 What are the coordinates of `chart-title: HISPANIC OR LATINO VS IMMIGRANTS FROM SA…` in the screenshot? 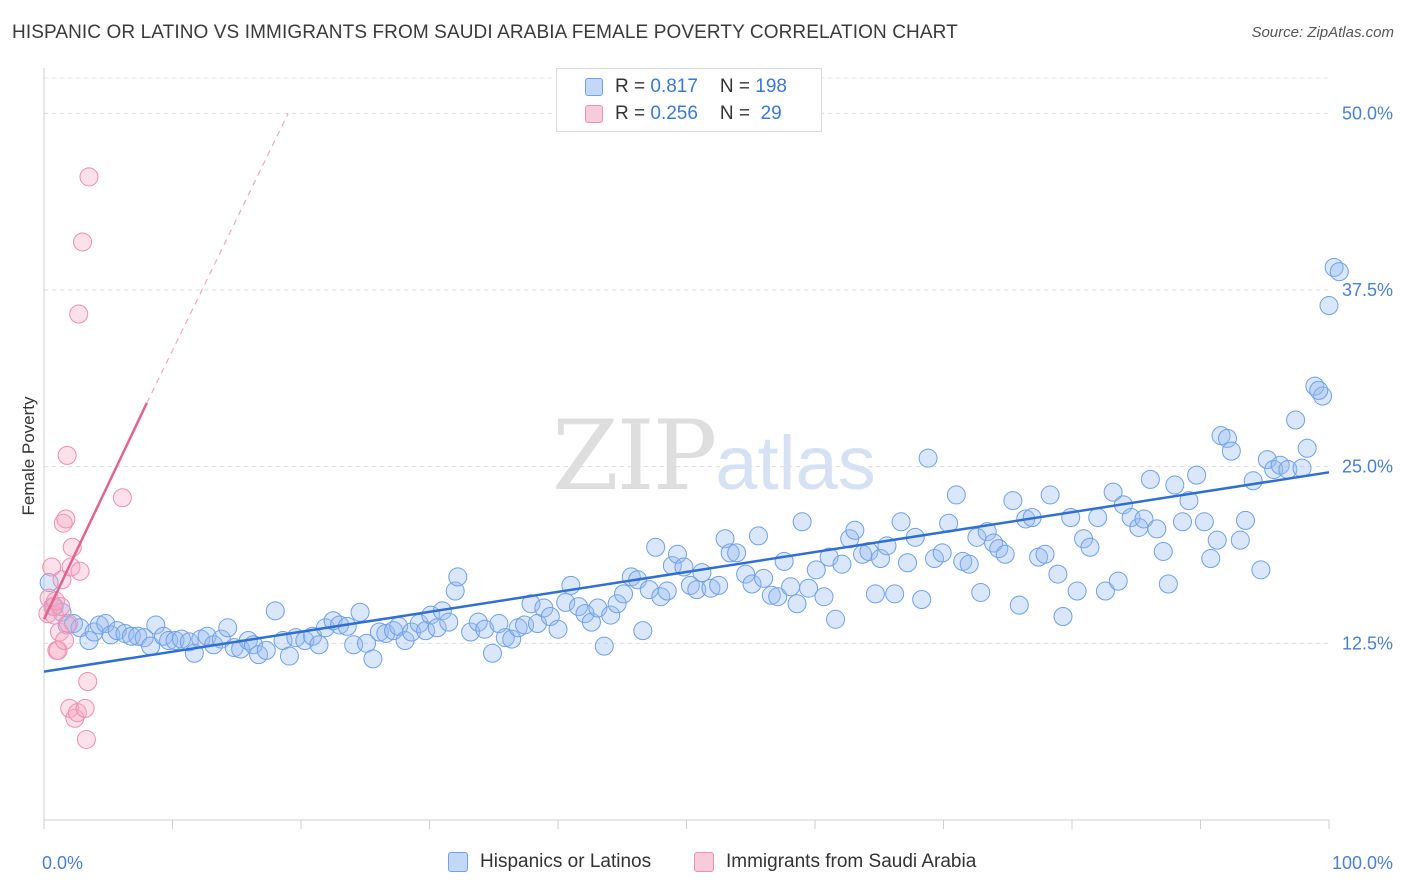 It's located at (485, 32).